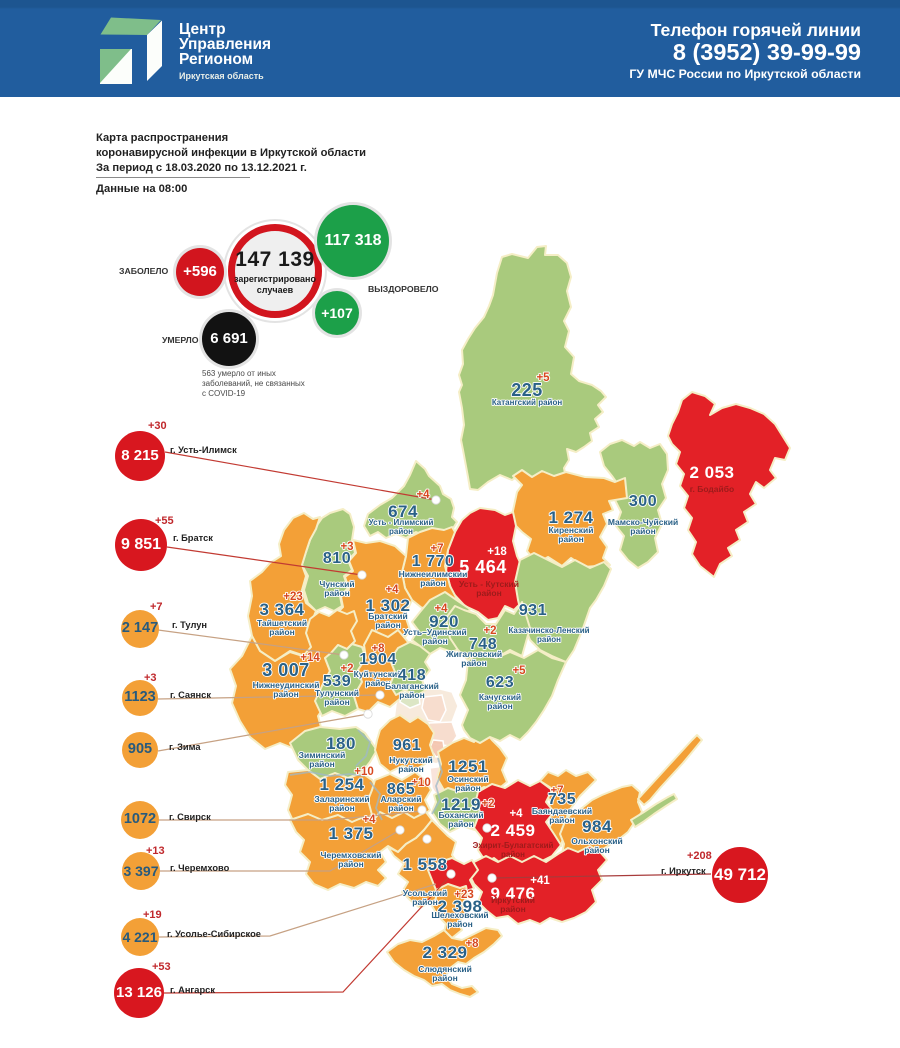 The height and width of the screenshot is (1048, 900). What do you see at coordinates (571, 530) in the screenshot?
I see `svg-text: Киренский` at bounding box center [571, 530].